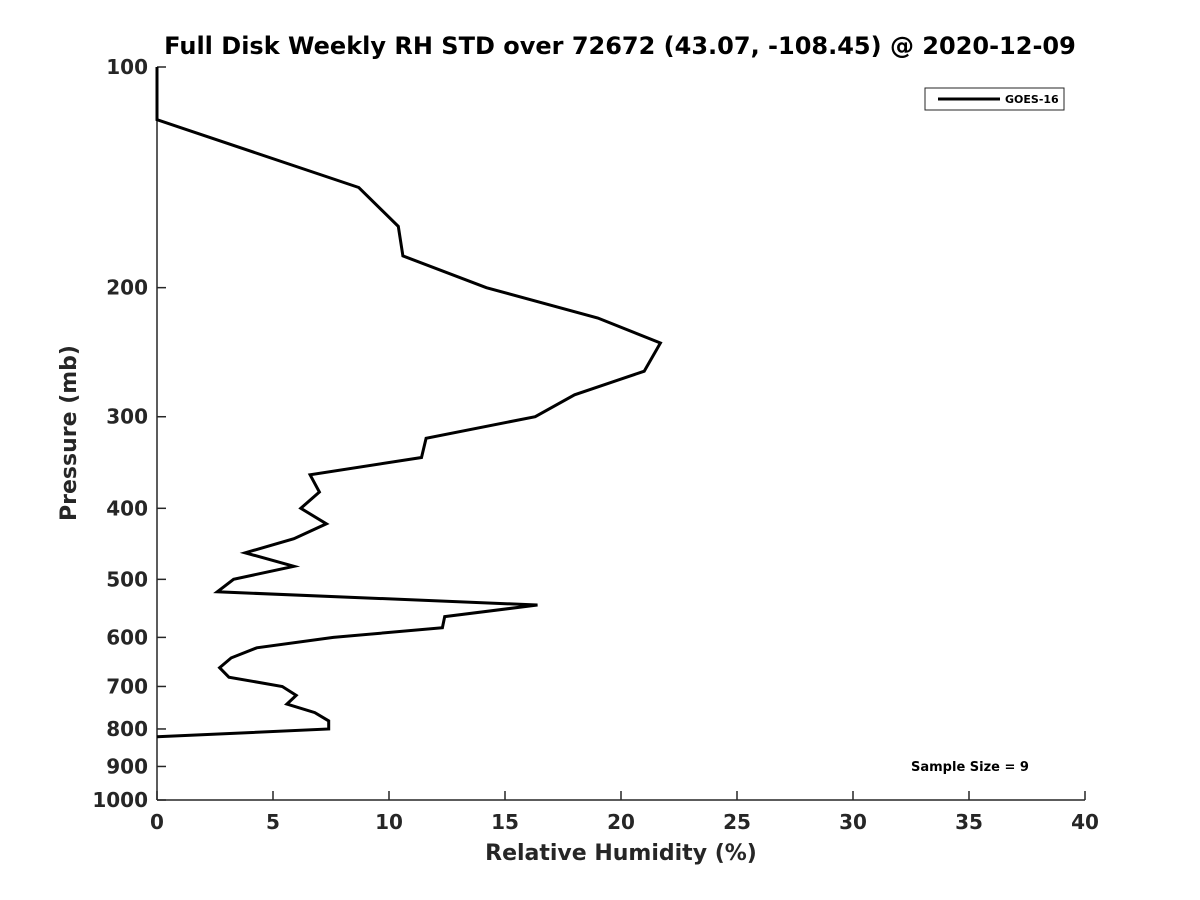 The image size is (1200, 900). Describe the element at coordinates (621, 853) in the screenshot. I see `x-axis-label: Relative Humidity (%)` at that location.